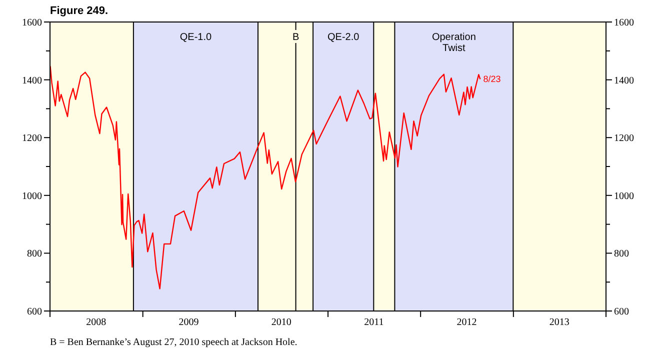 Image resolution: width=652 pixels, height=358 pixels. I want to click on band-label: QE-2.0, so click(344, 37).